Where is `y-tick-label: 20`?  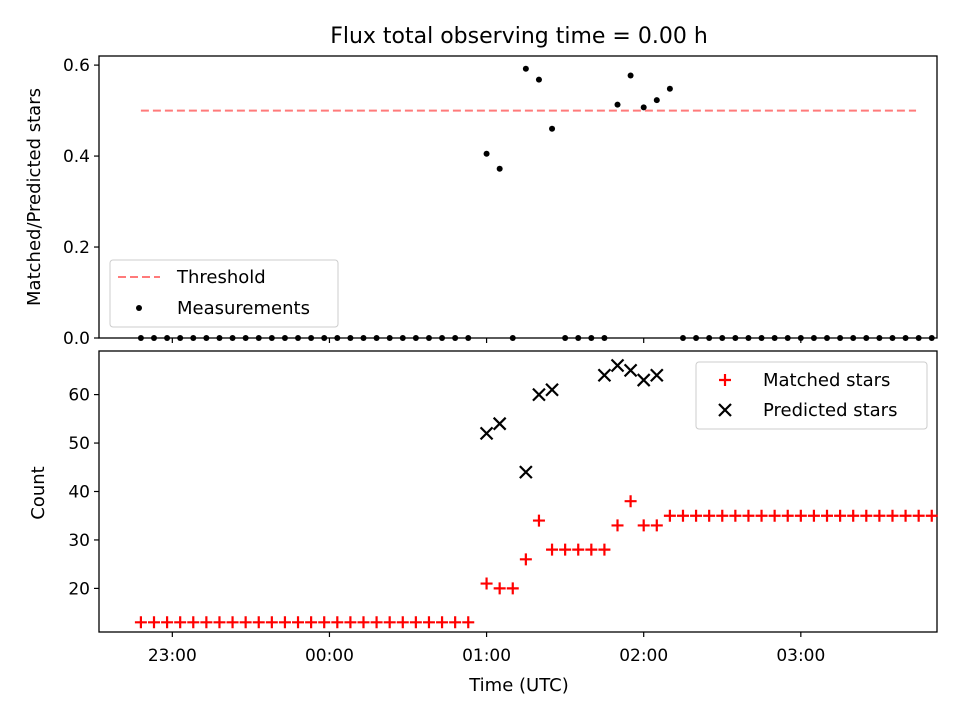 y-tick-label: 20 is located at coordinates (79, 589).